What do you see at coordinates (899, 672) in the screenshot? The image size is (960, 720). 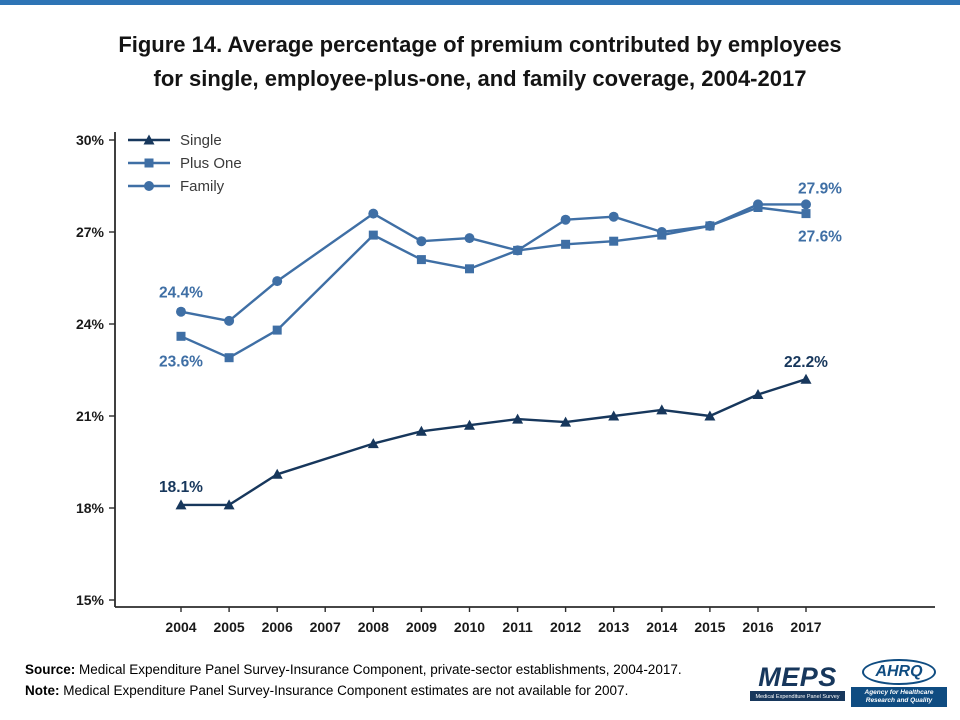 I see `ahrq-logo-text: AHRQ` at bounding box center [899, 672].